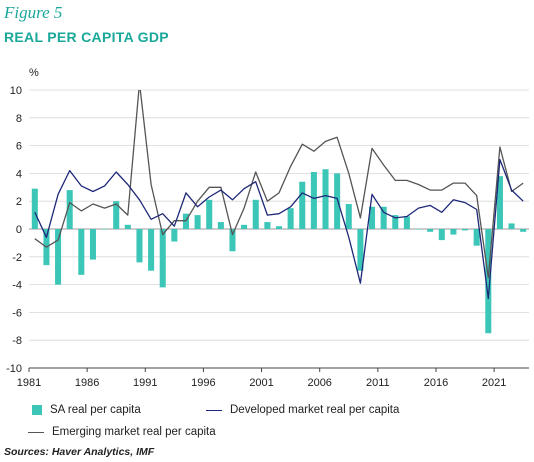 The image size is (534, 462). What do you see at coordinates (79, 452) in the screenshot?
I see `source-note: Sources: Haver Analytics, IMF` at bounding box center [79, 452].